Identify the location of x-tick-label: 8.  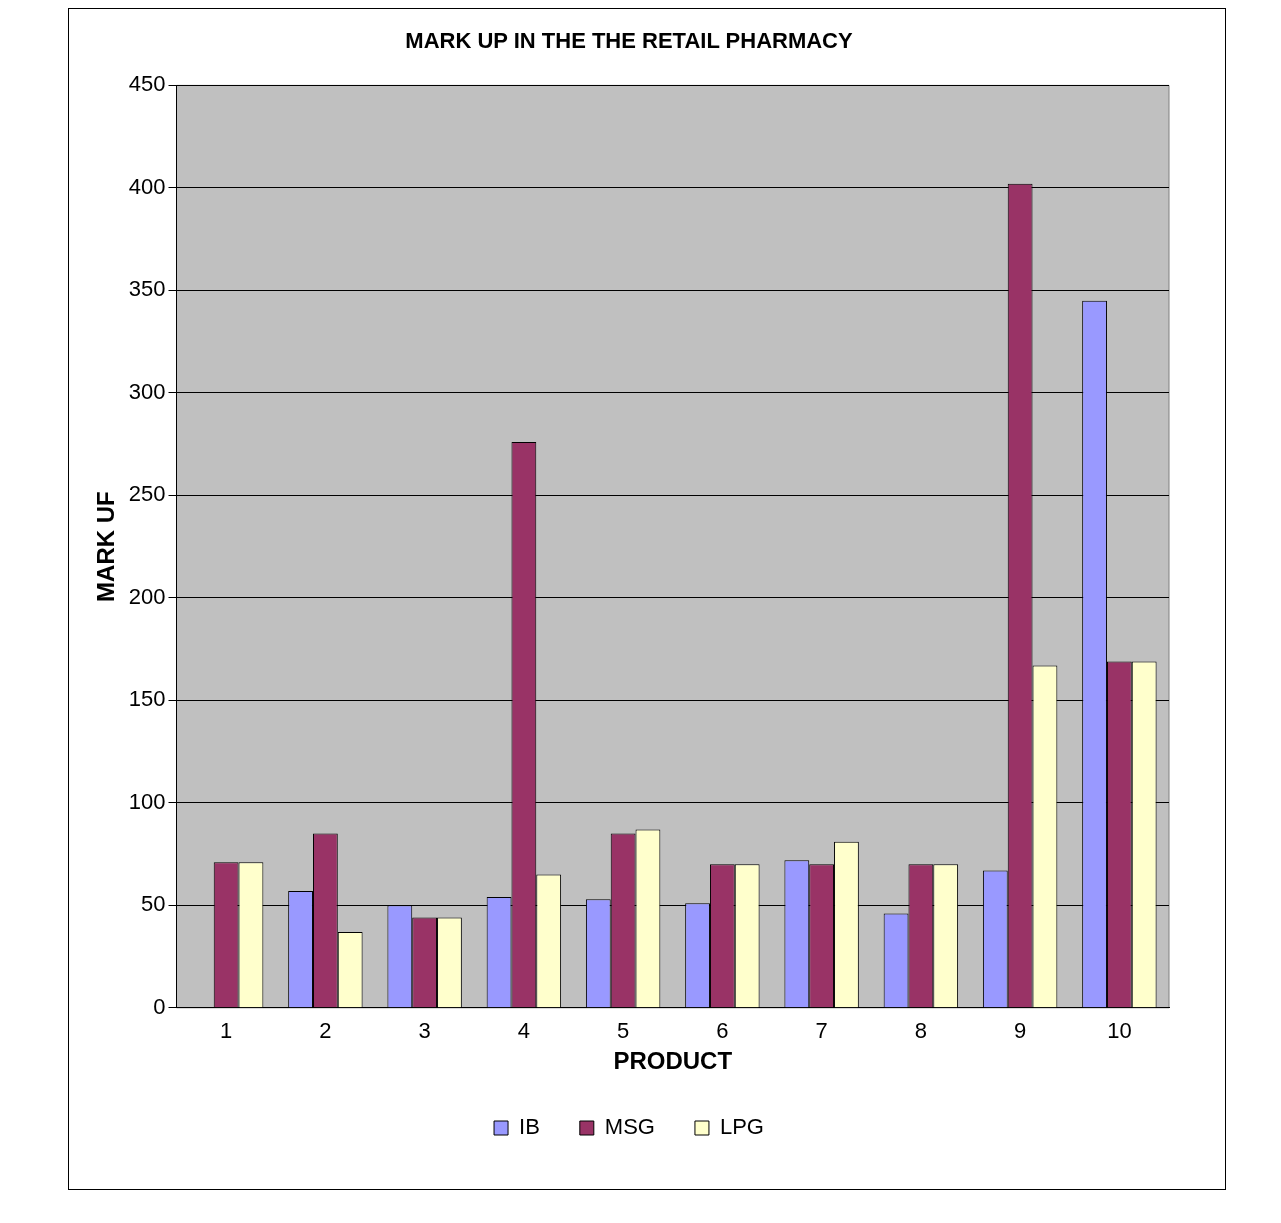
(920, 1031).